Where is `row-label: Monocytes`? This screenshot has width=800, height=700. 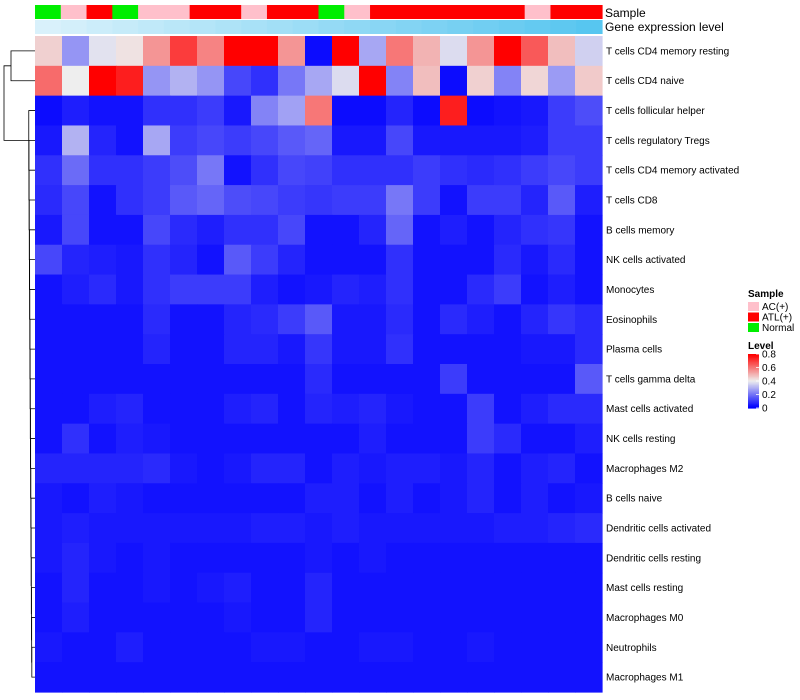 row-label: Monocytes is located at coordinates (630, 290).